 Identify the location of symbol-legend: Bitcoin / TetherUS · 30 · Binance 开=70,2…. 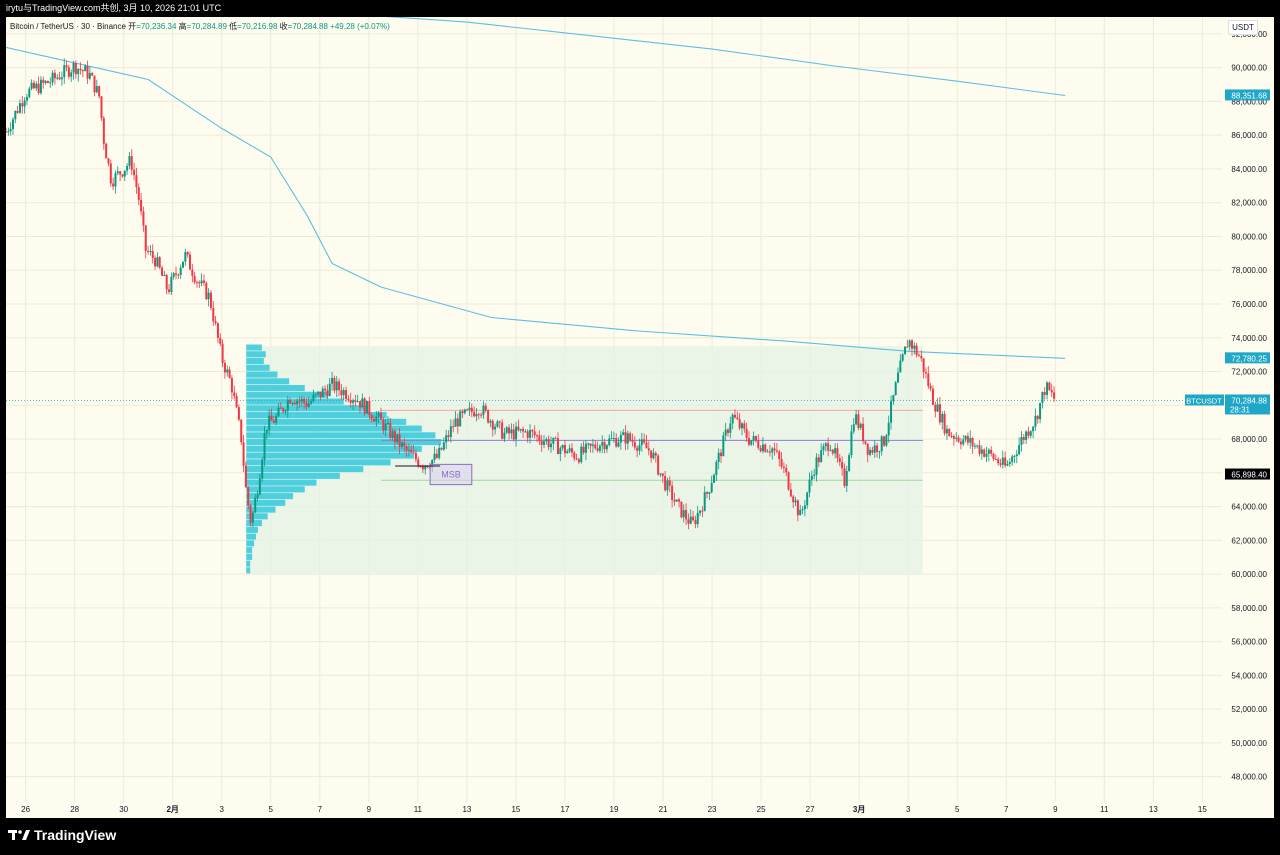
(200, 26).